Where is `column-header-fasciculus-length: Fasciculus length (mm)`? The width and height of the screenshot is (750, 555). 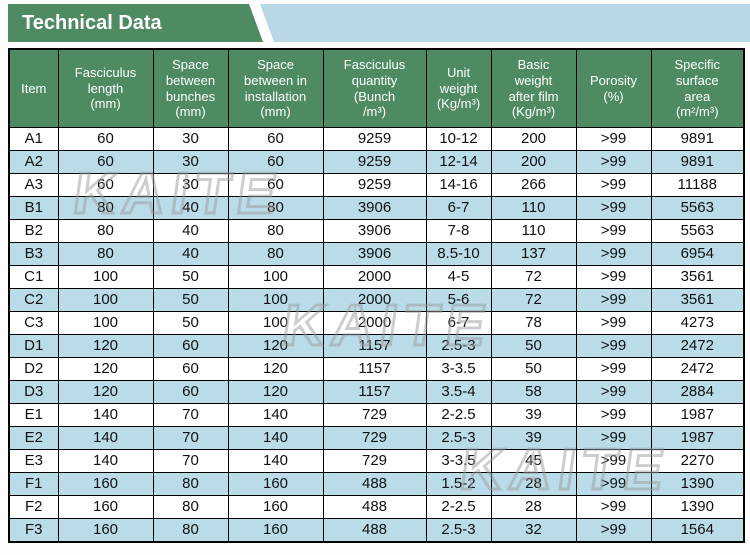
column-header-fasciculus-length: Fasciculus length (mm) is located at coordinates (105, 88).